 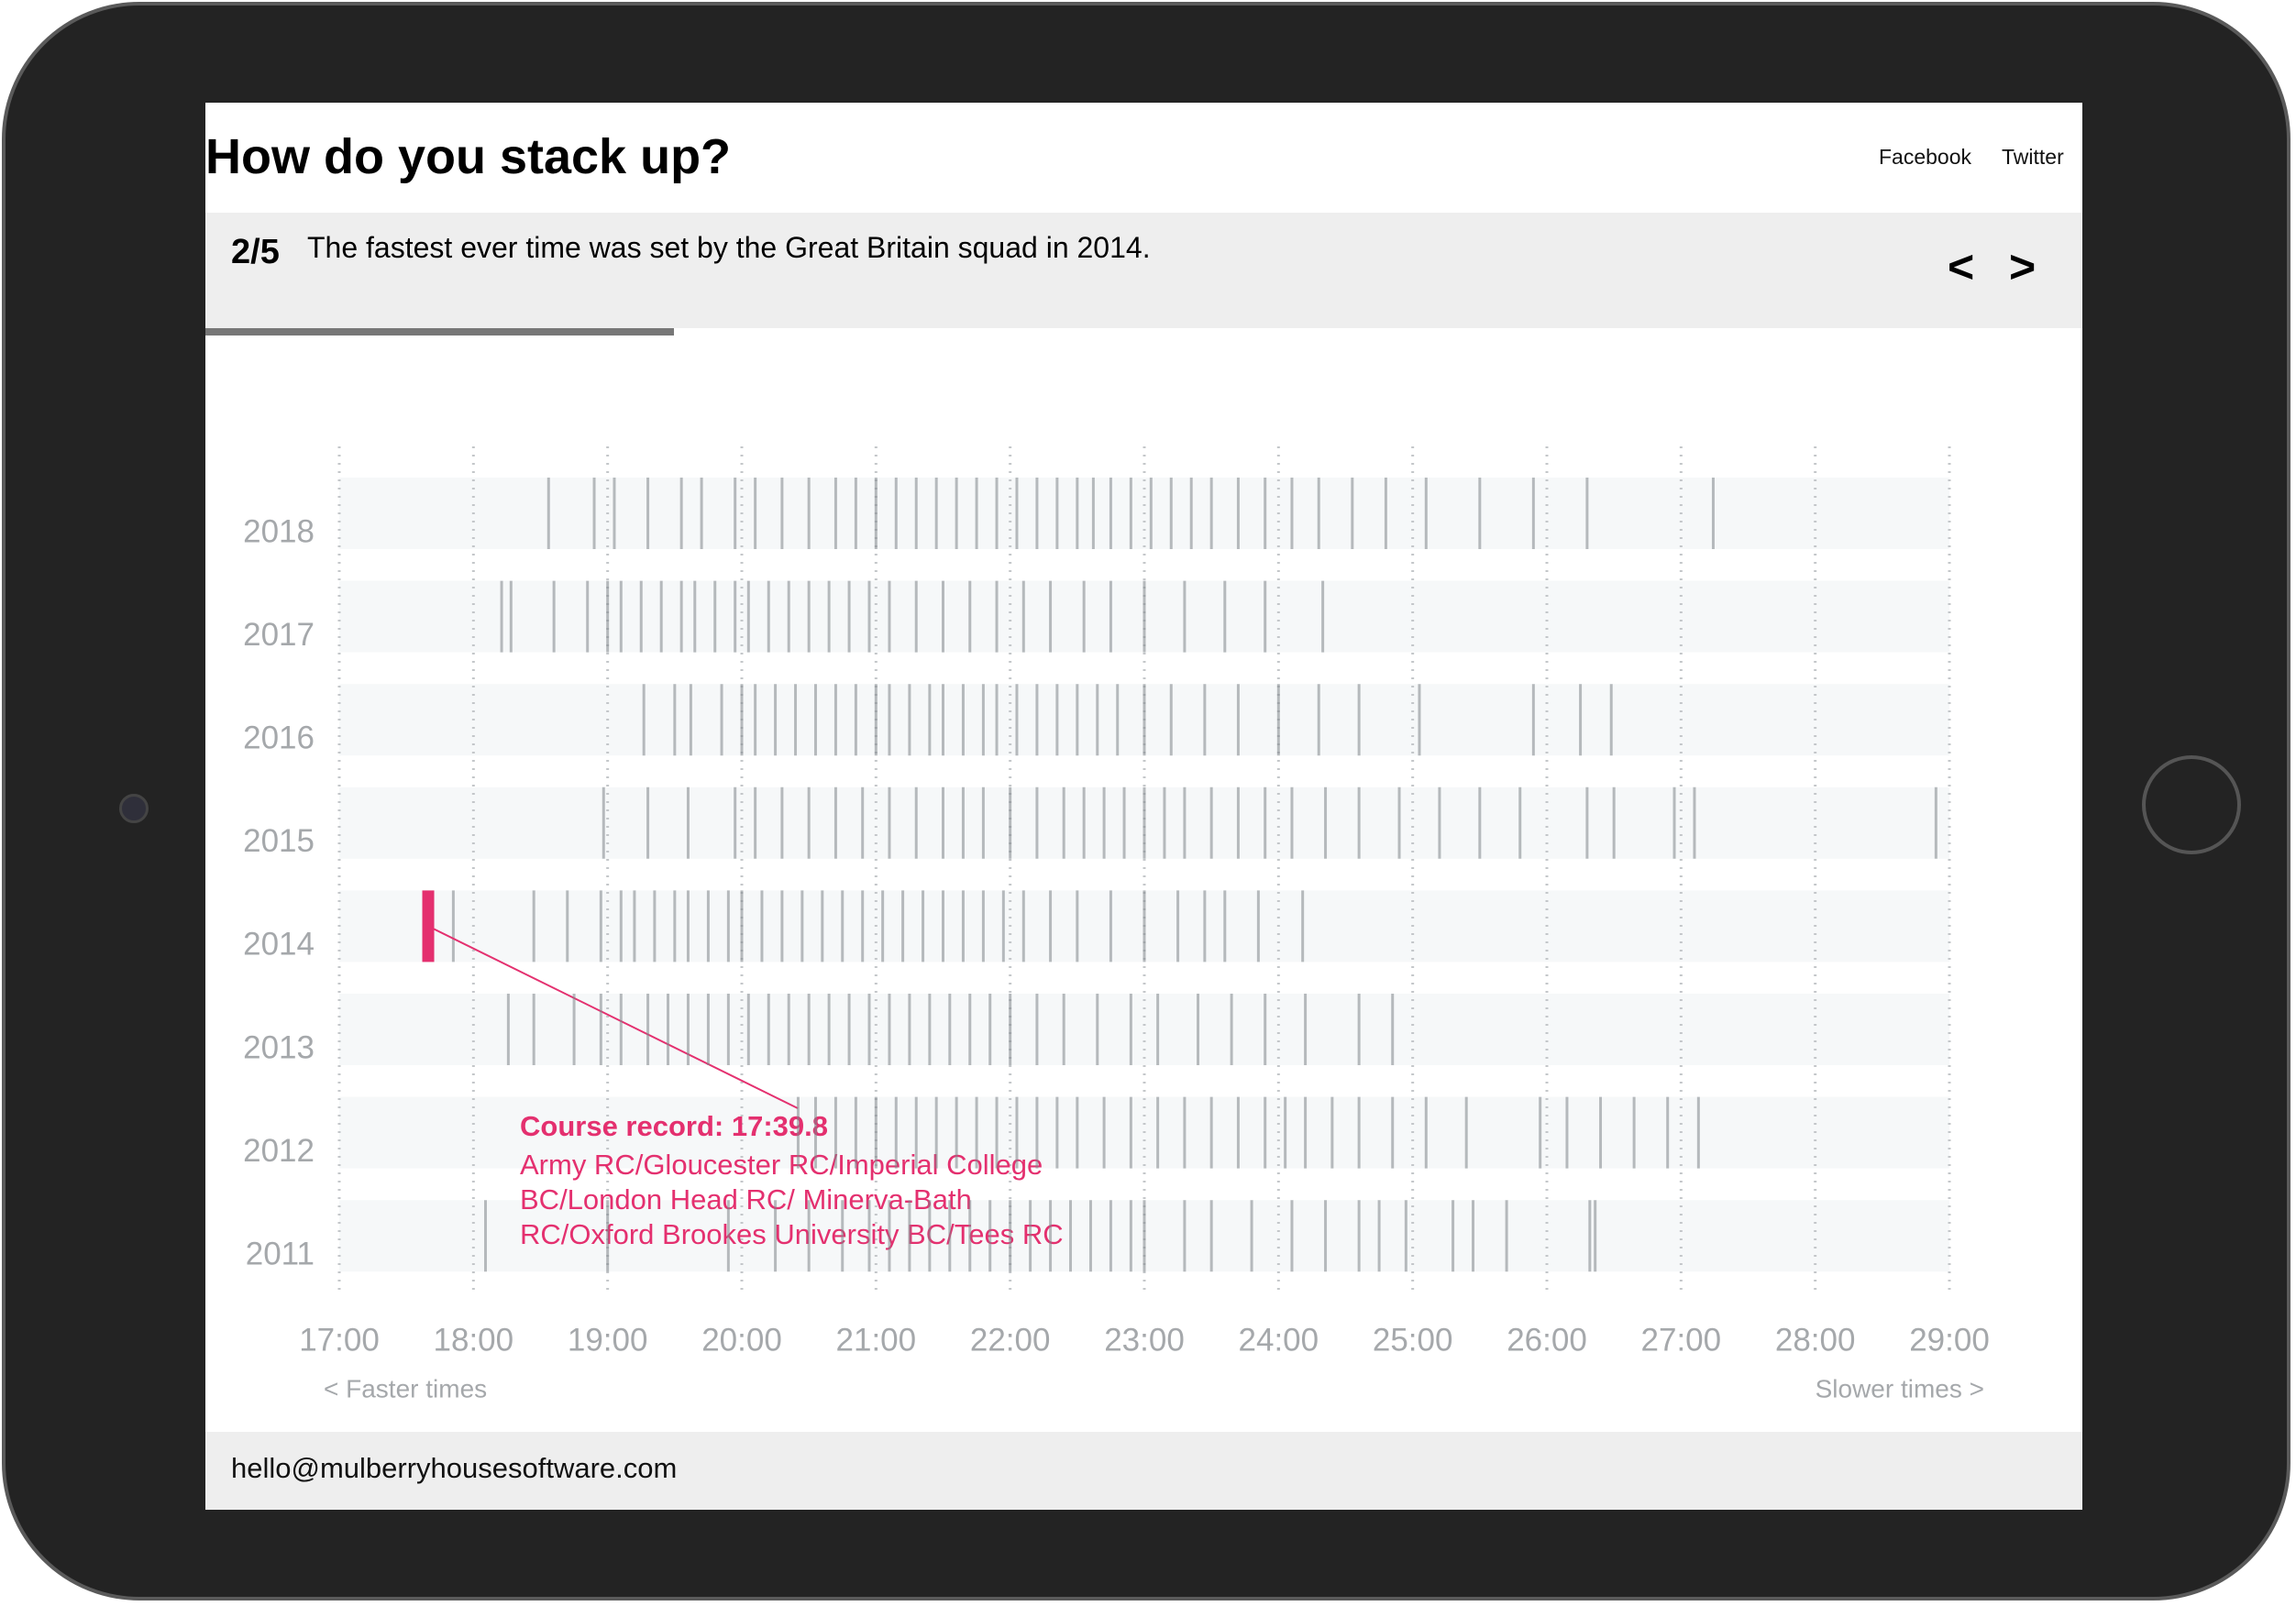 What do you see at coordinates (1143, 1471) in the screenshot?
I see `footer: hello@mulberryhousesoftware.com` at bounding box center [1143, 1471].